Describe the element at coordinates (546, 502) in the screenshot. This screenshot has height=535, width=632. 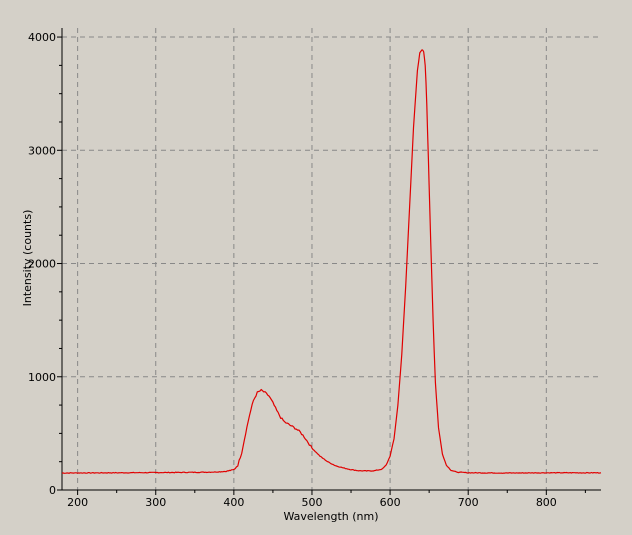
I see `x-tick-label: 800` at that location.